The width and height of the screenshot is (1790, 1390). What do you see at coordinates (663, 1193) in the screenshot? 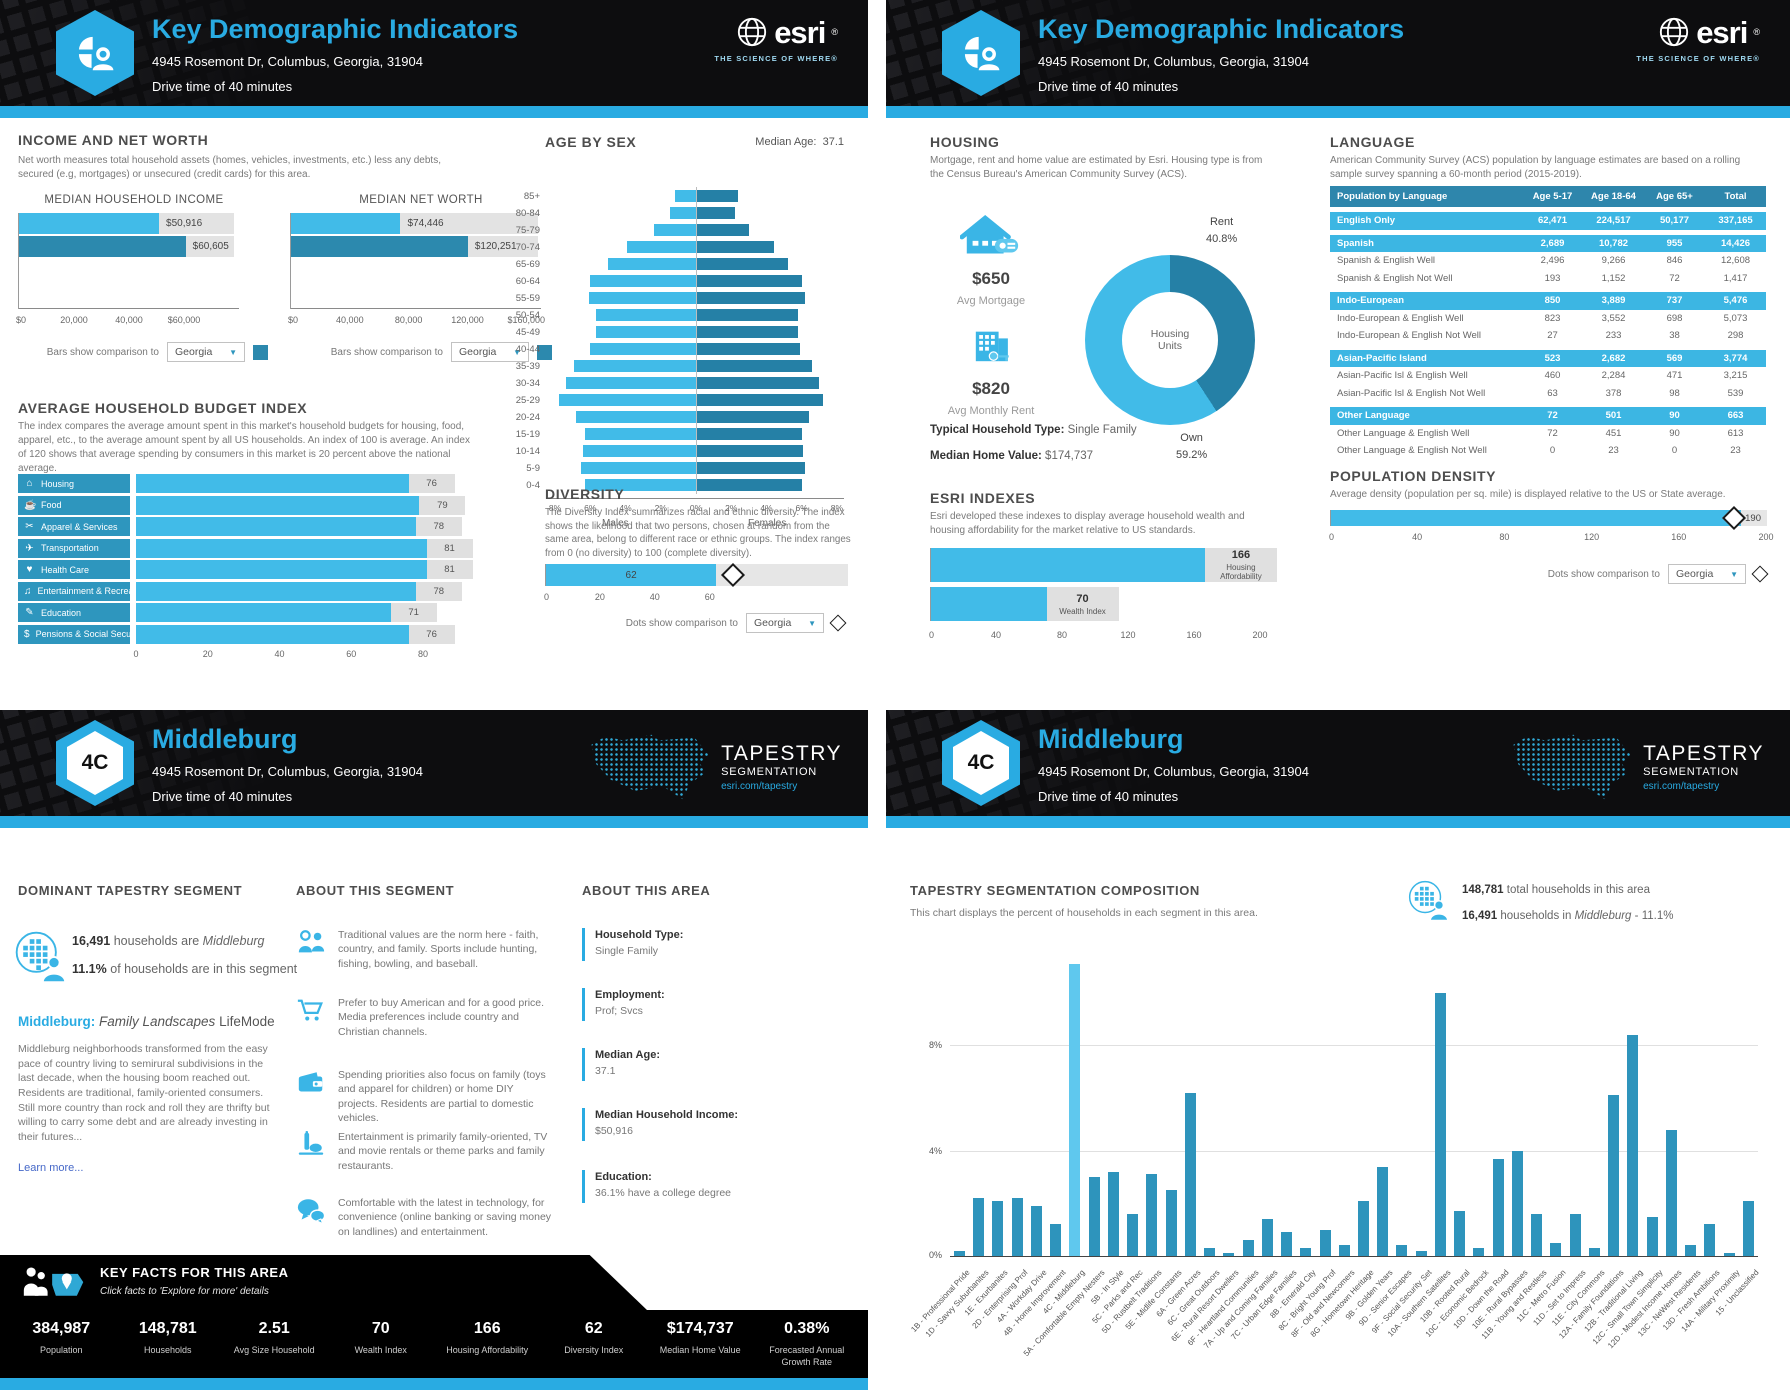
I see `area-fact-value: 36.1% have a college degree` at bounding box center [663, 1193].